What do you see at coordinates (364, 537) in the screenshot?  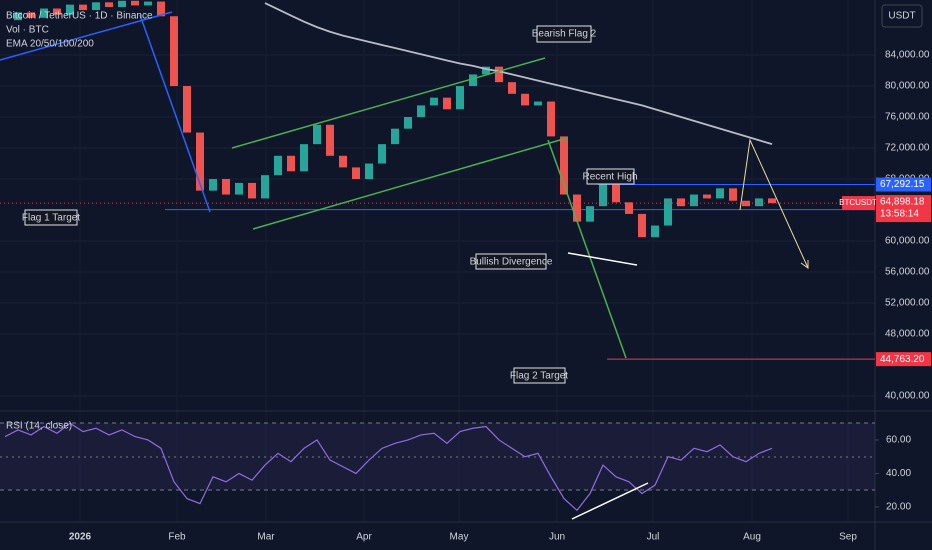 I see `x-tick-label: Apr` at bounding box center [364, 537].